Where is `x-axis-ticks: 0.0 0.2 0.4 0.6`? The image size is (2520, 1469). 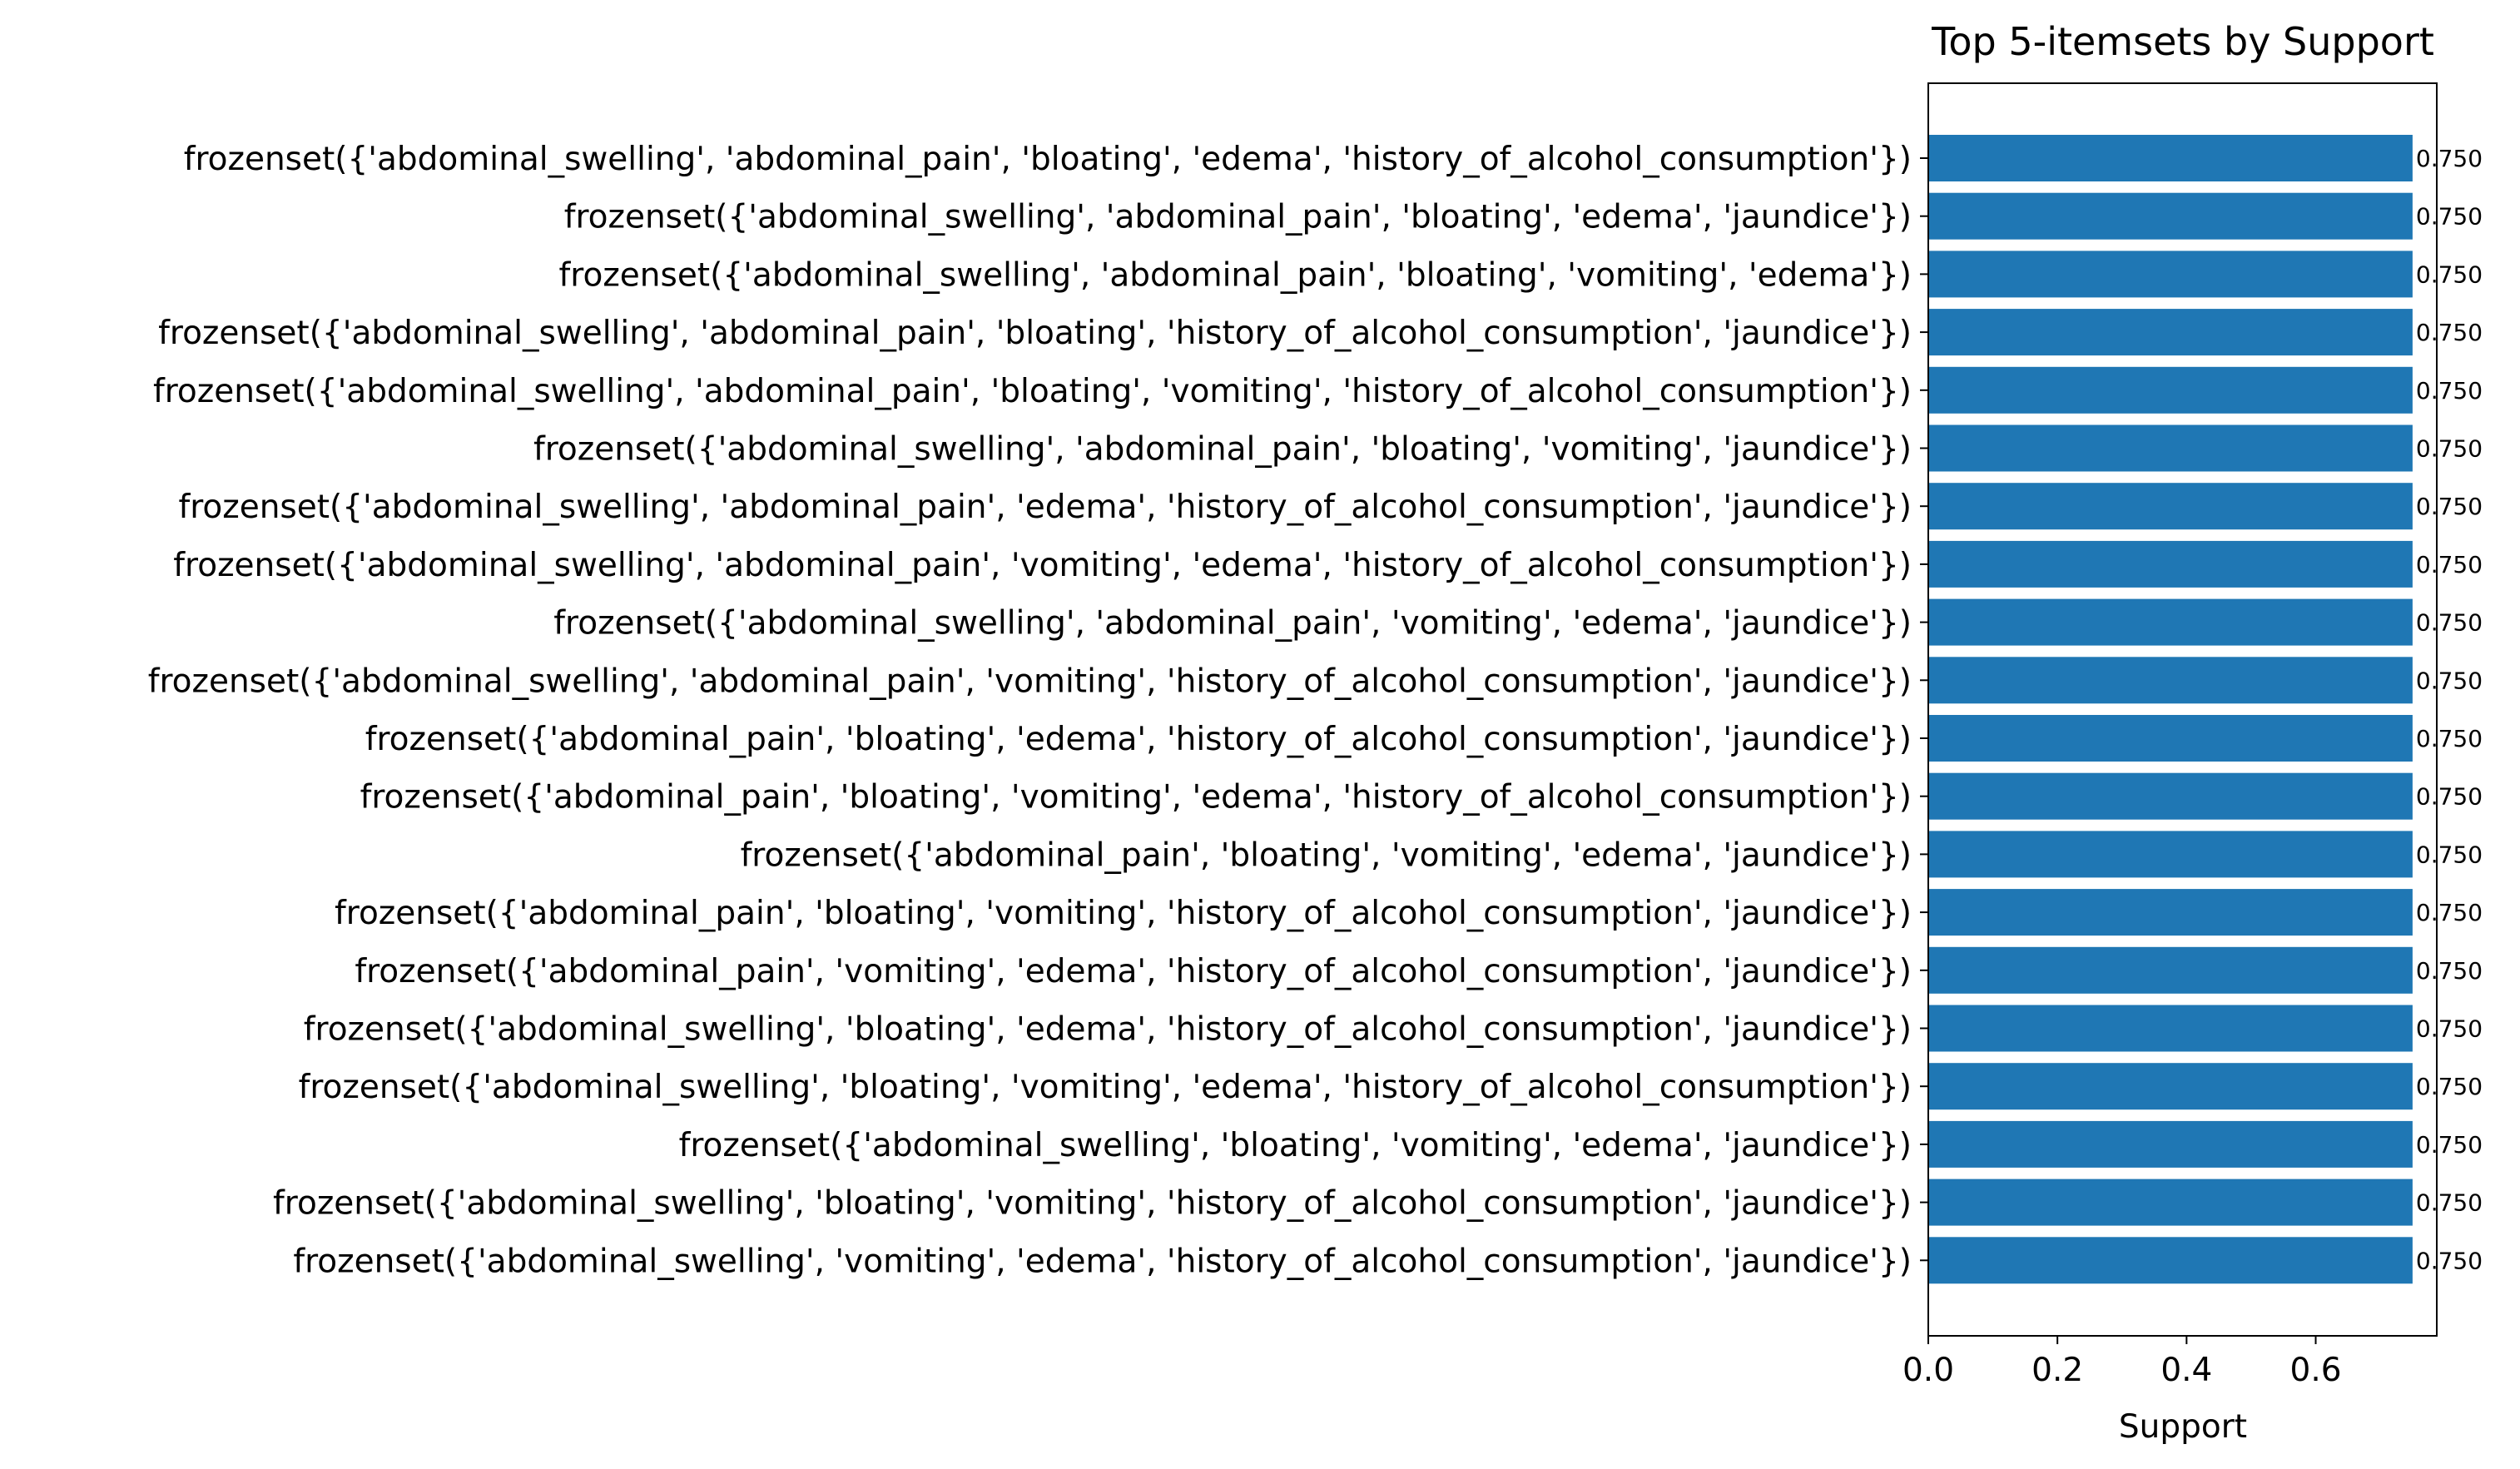 x-axis-ticks: 0.0 0.2 0.4 0.6 is located at coordinates (2122, 1362).